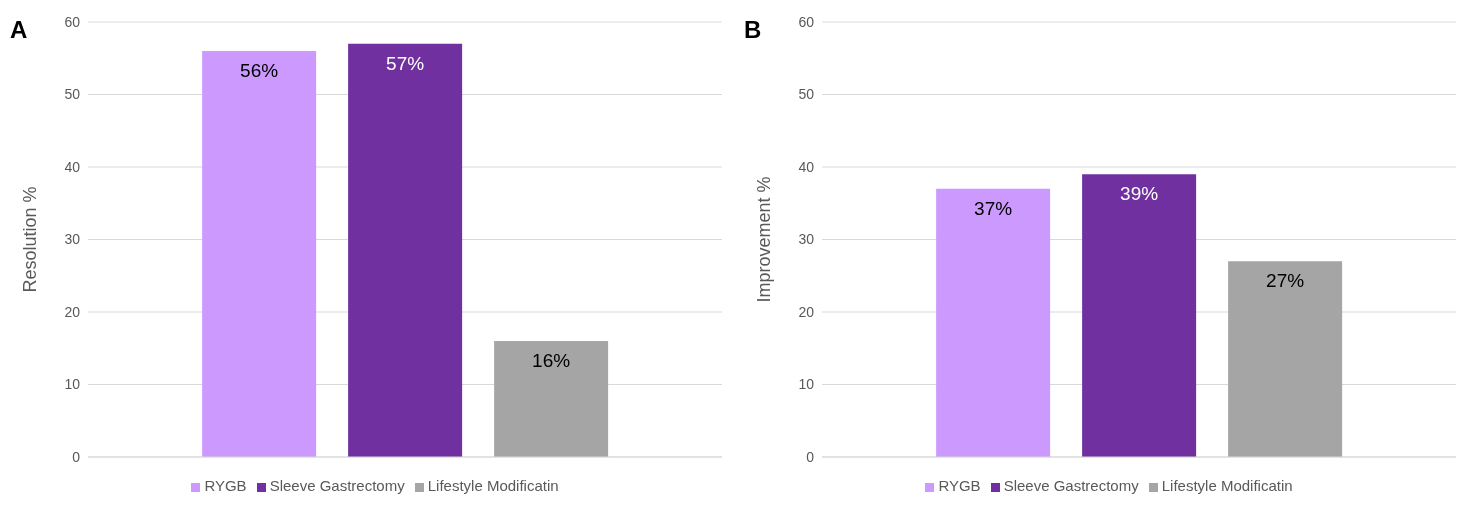  Describe the element at coordinates (259, 70) in the screenshot. I see `data-label: 56%` at that location.